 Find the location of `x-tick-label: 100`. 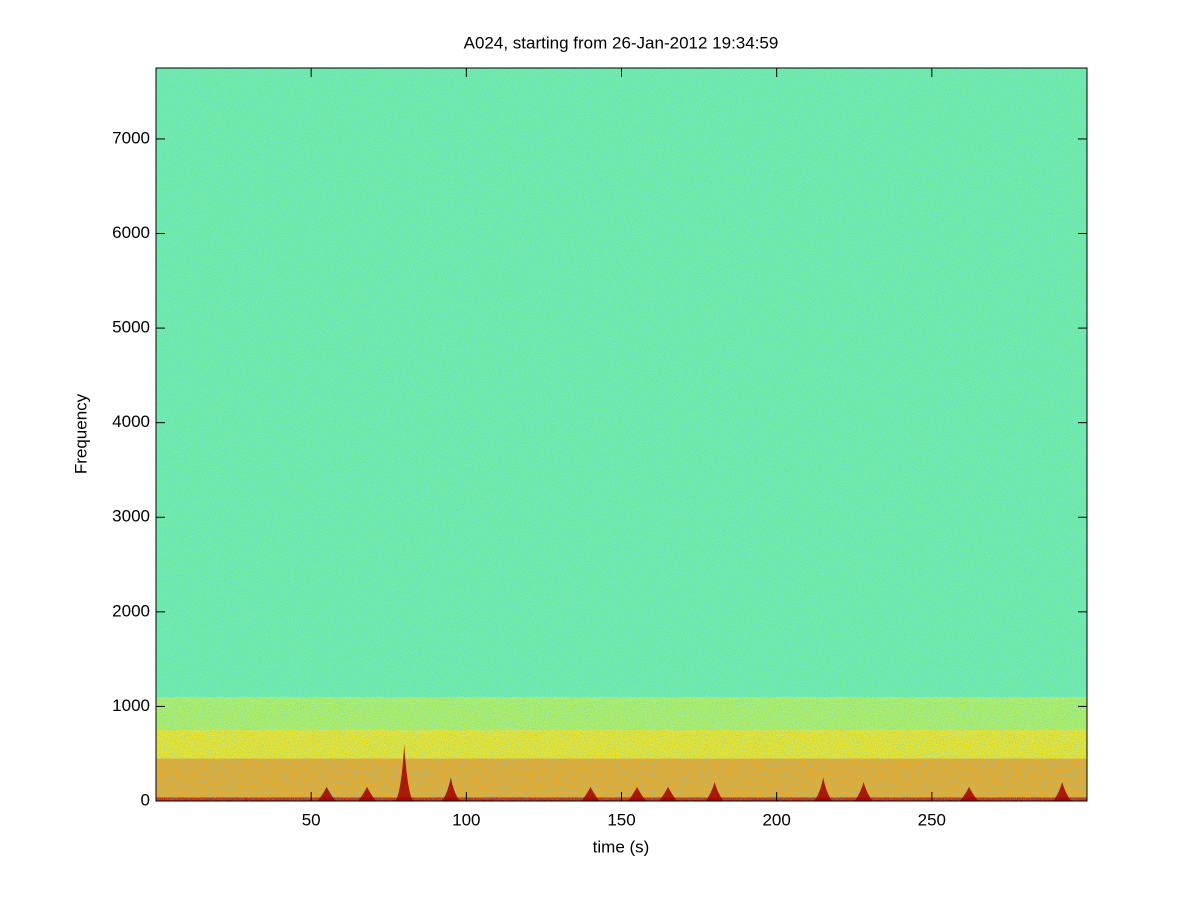

x-tick-label: 100 is located at coordinates (466, 819).